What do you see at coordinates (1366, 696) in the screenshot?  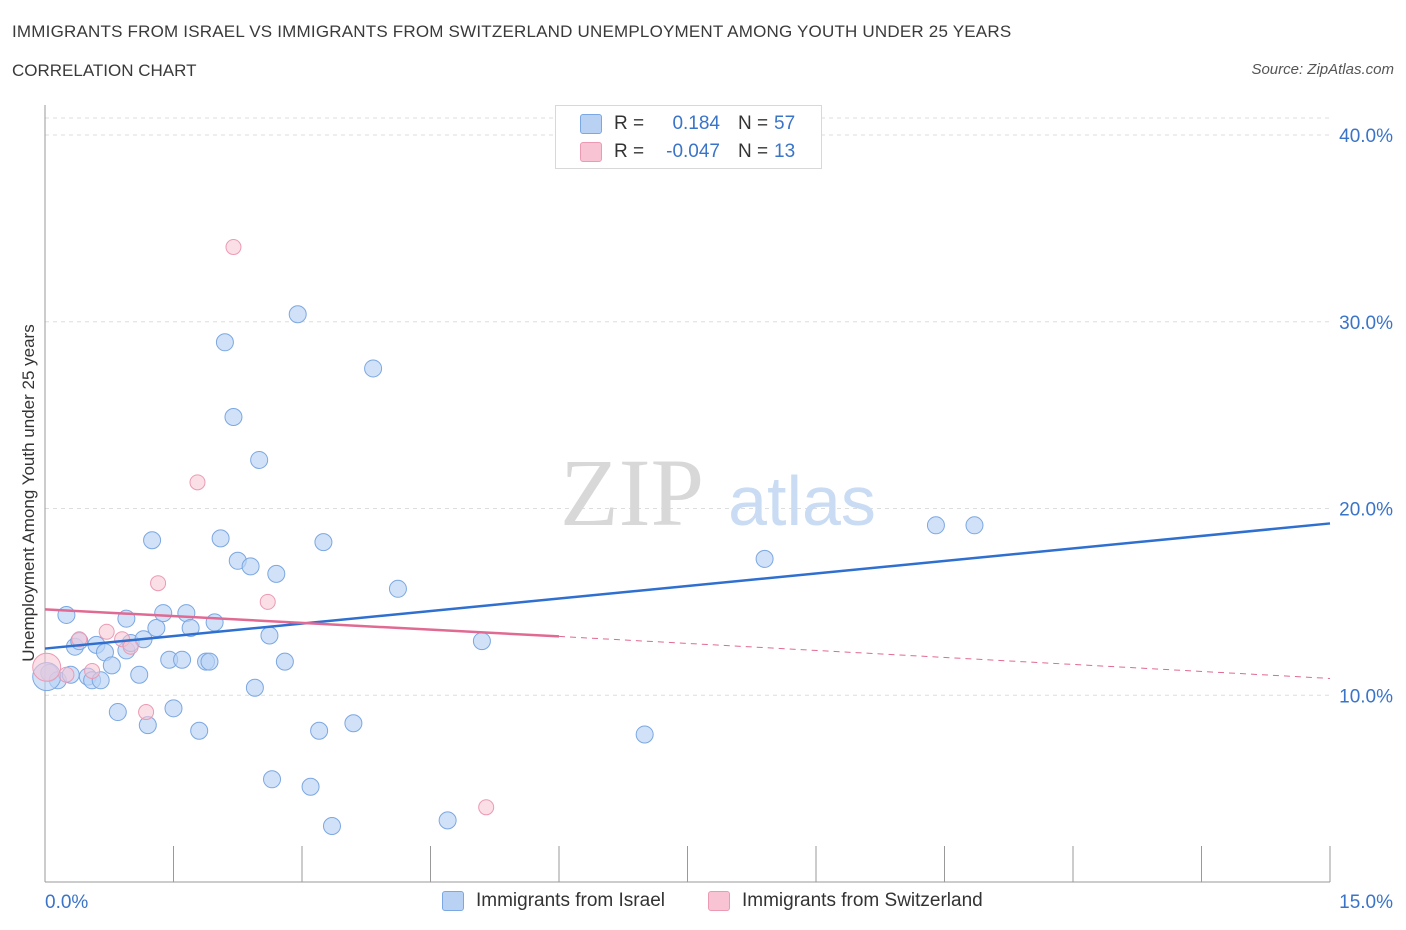 I see `y-tick-label: 10.0%` at bounding box center [1366, 696].